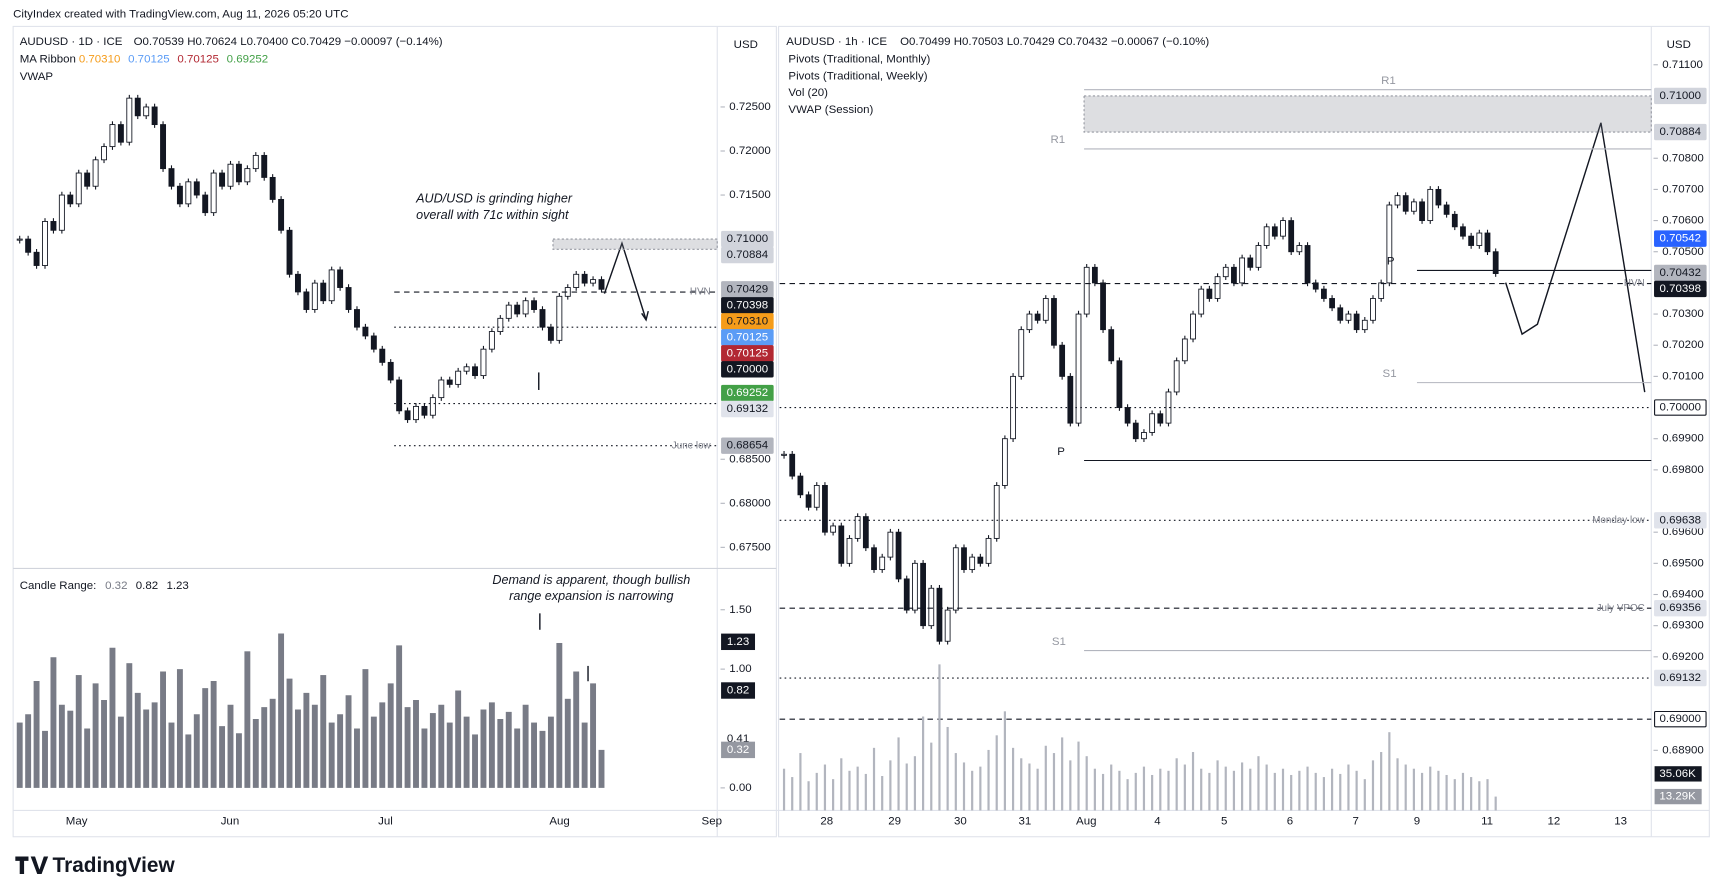 The height and width of the screenshot is (896, 1717). Describe the element at coordinates (750, 107) in the screenshot. I see `y-tick-label: 0.72500` at that location.